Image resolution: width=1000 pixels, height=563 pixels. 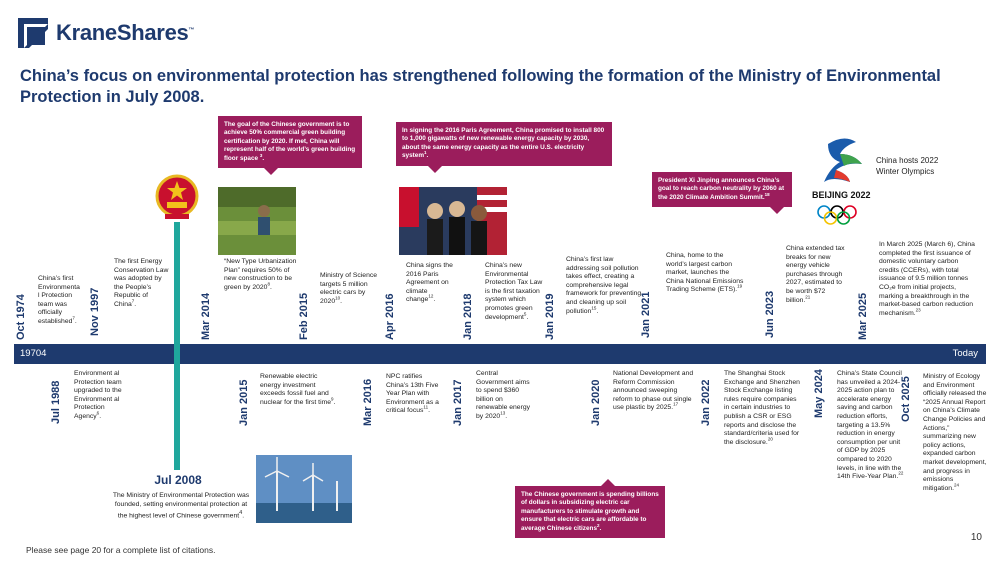 What do you see at coordinates (125, 32) in the screenshot?
I see `logo-wordmark: KraneShares™` at bounding box center [125, 32].